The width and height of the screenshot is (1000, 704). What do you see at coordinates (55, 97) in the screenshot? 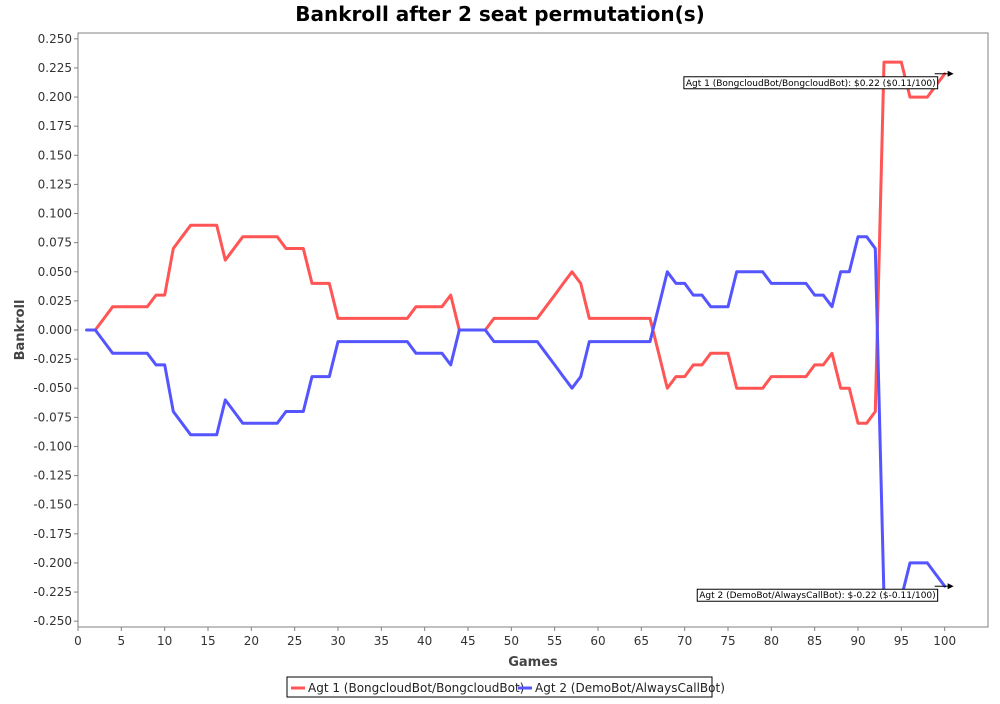
I see `y-tick-label: 0.200` at bounding box center [55, 97].